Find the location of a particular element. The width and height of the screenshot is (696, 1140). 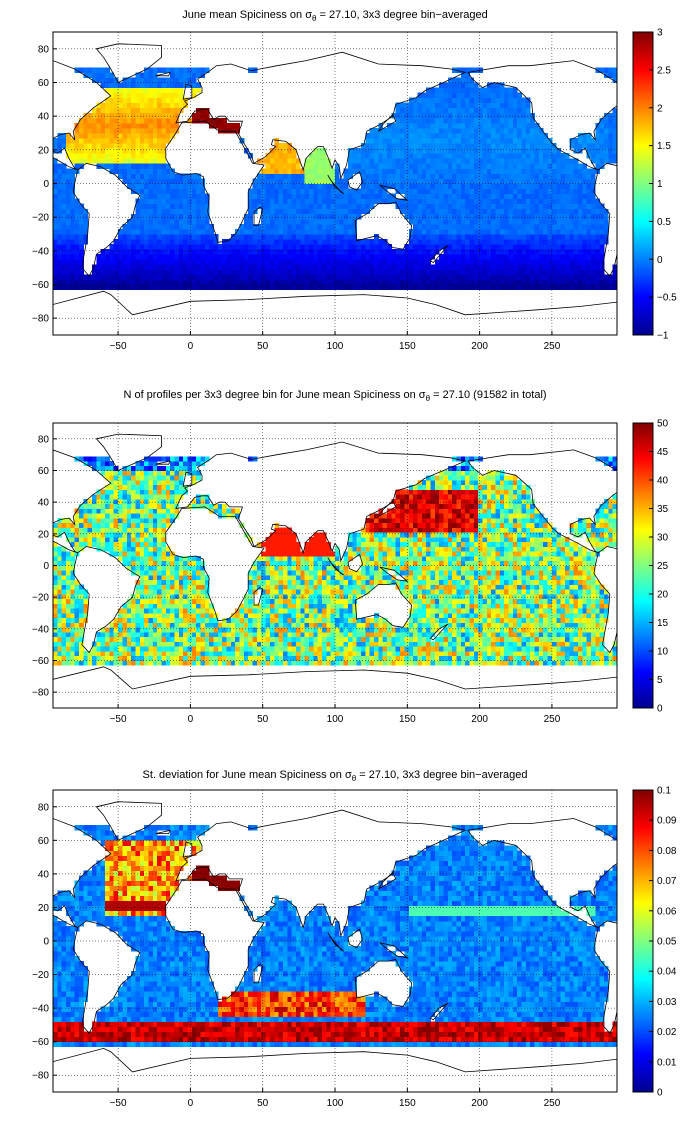

colorbar-tick-label: 20 is located at coordinates (663, 595).